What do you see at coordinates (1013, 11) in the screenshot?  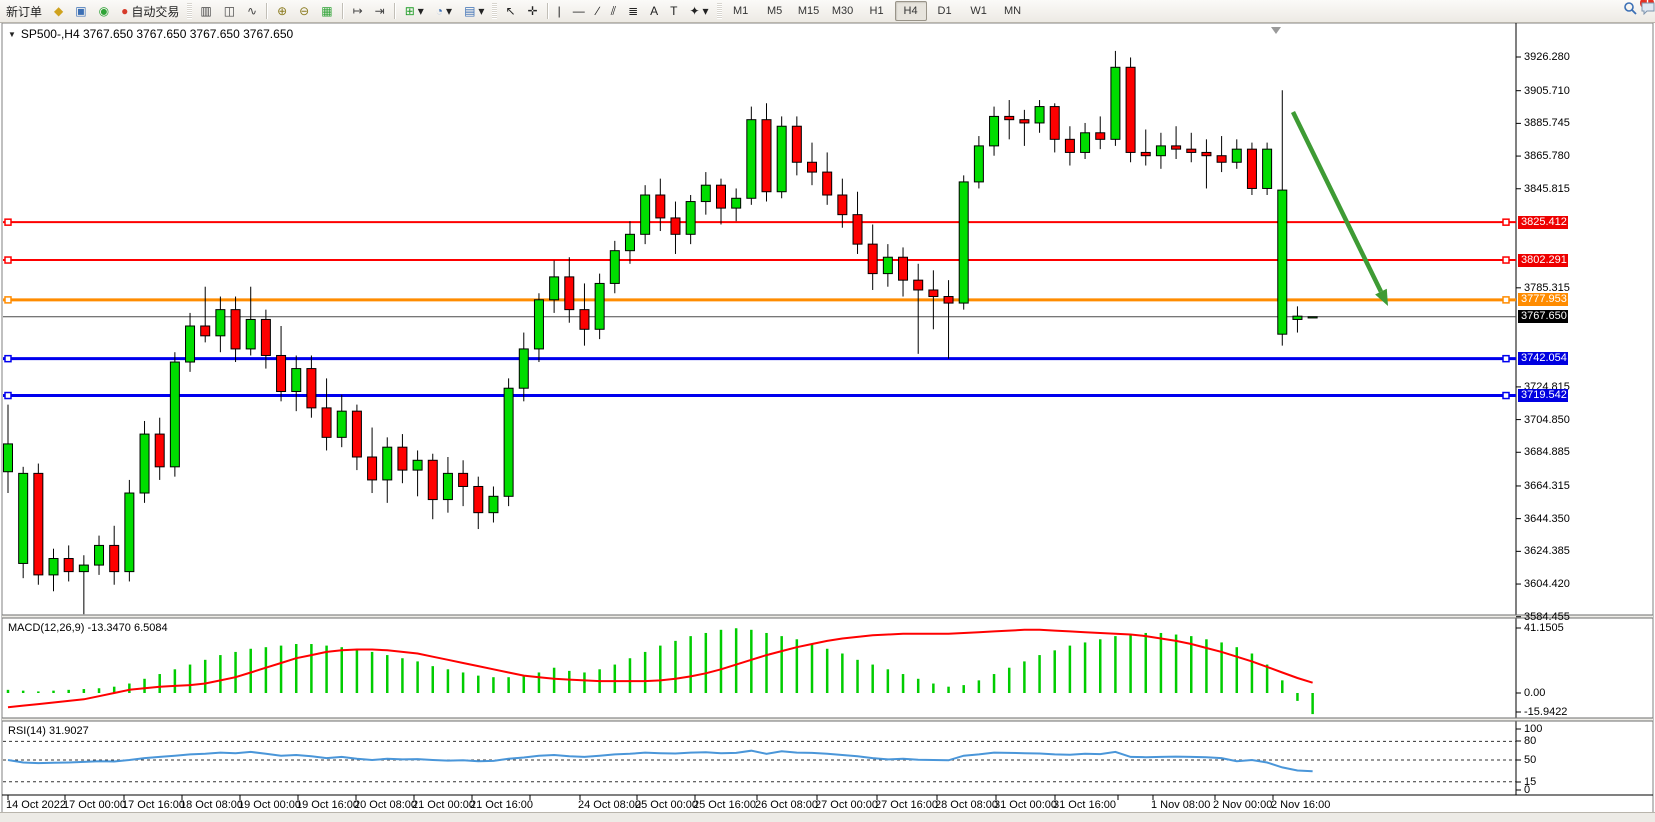 I see `timeframe-mn: MN` at bounding box center [1013, 11].